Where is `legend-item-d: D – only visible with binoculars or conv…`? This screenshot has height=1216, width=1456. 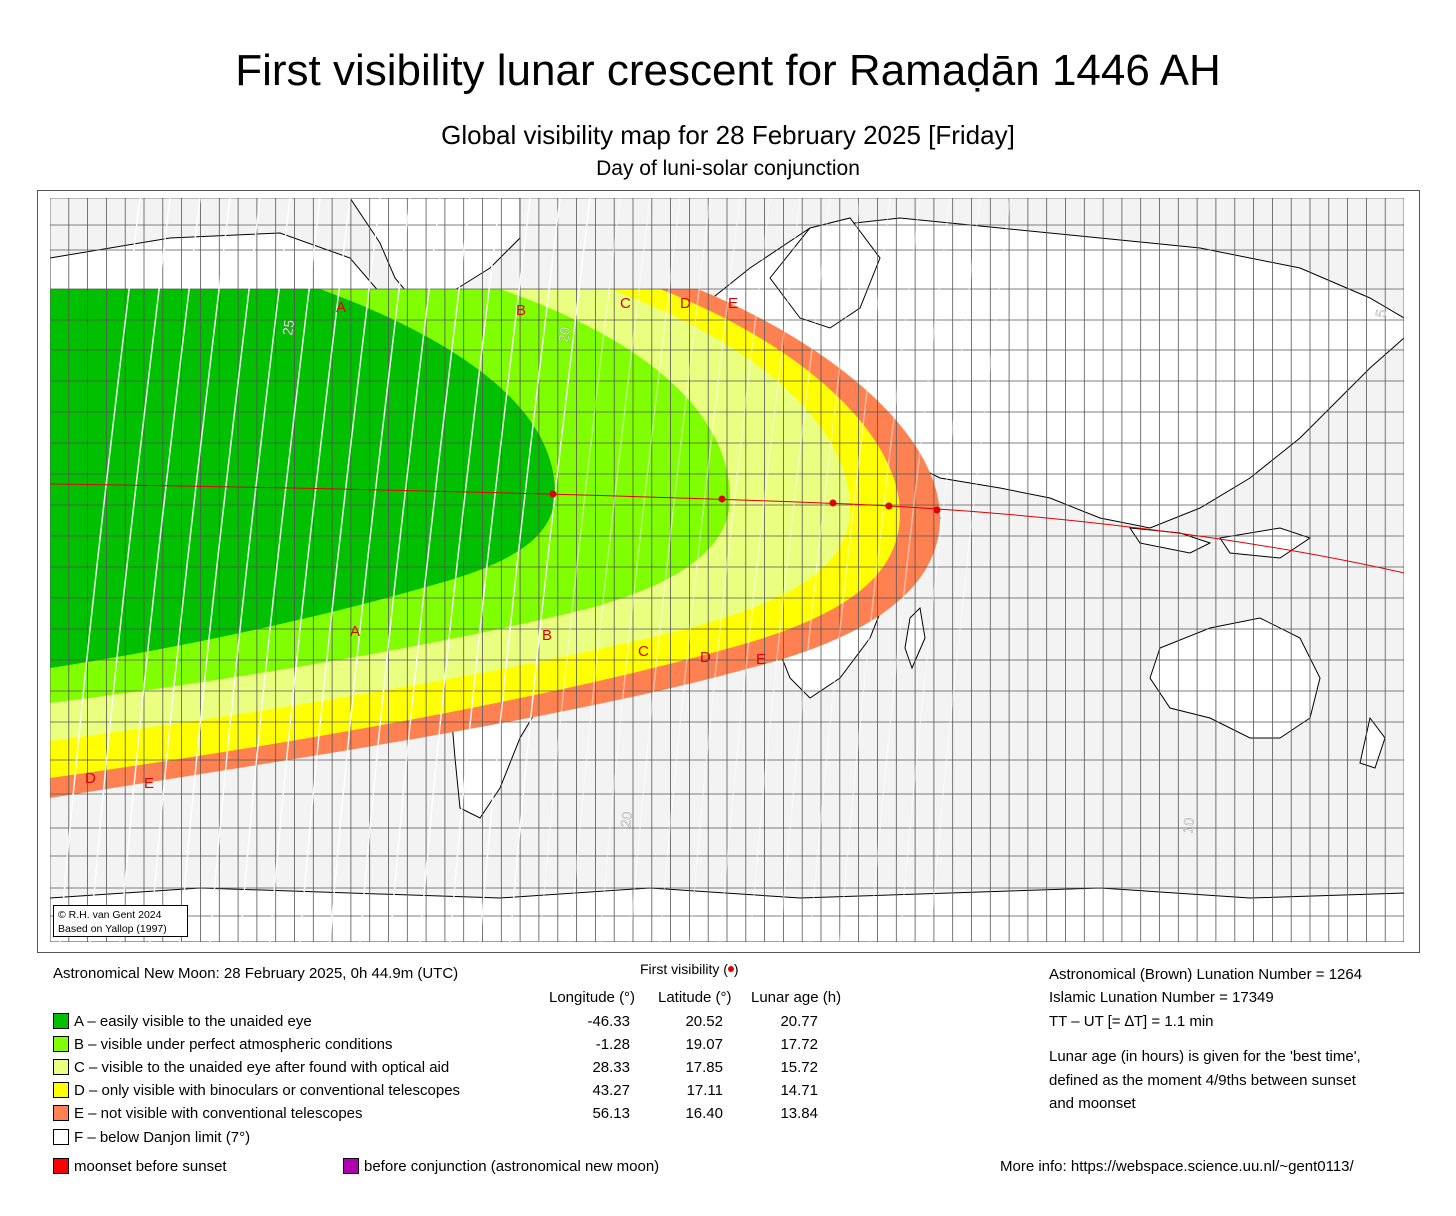
legend-item-d: D – only visible with binoculars or conv… is located at coordinates (256, 1091).